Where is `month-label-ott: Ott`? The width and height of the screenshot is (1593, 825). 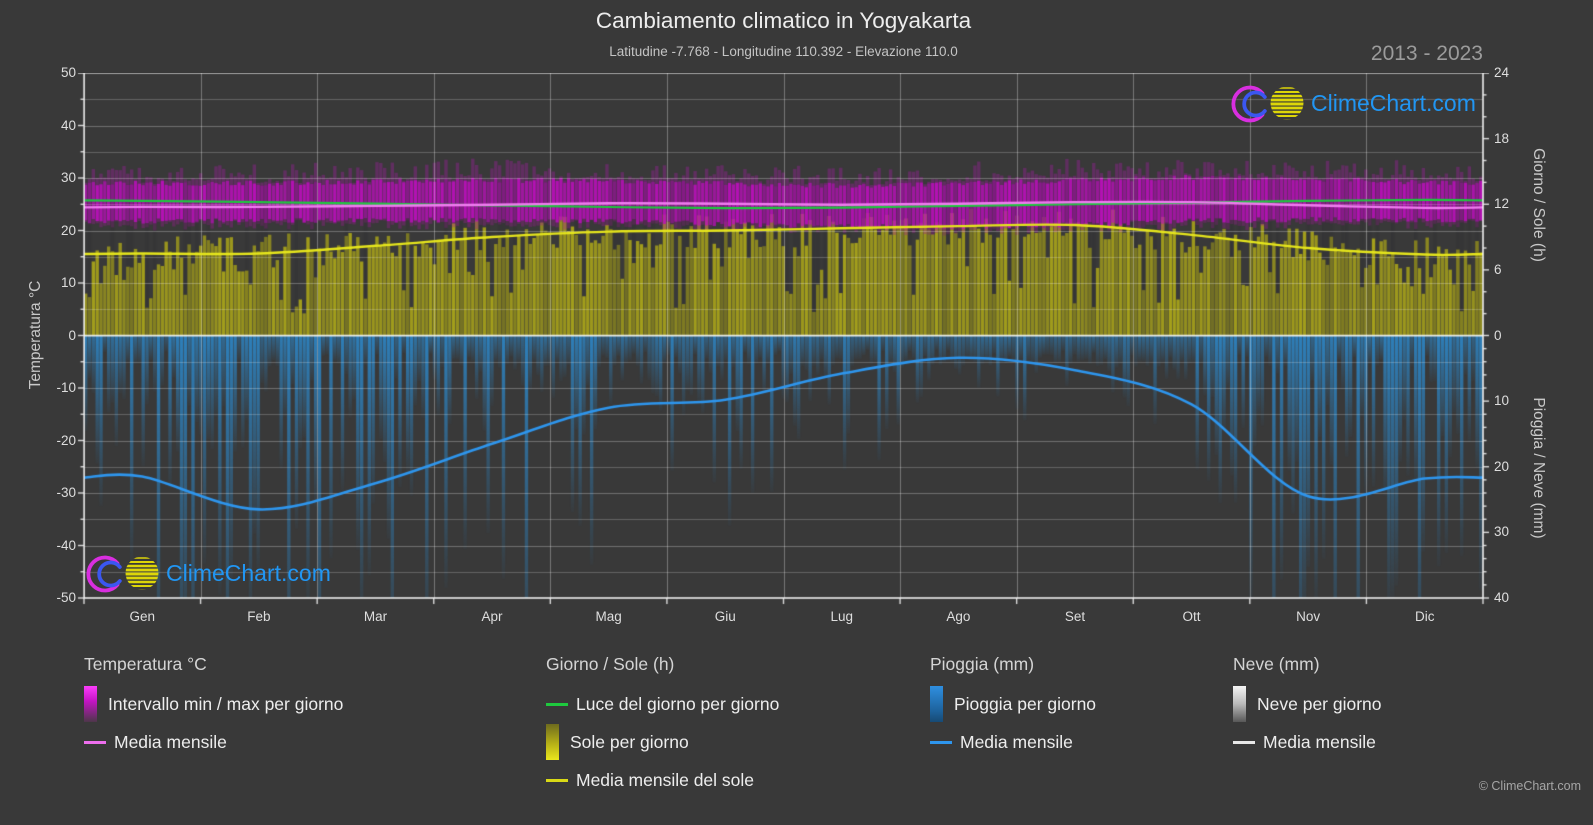
month-label-ott: Ott is located at coordinates (1191, 616).